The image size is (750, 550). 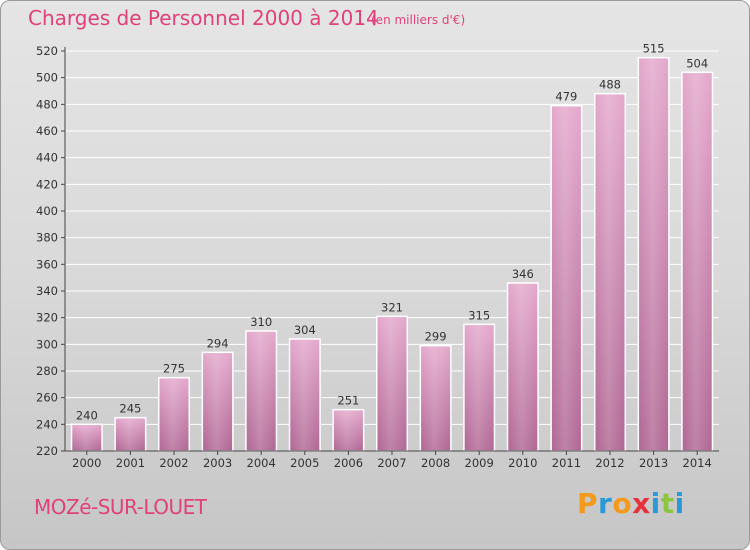 What do you see at coordinates (47, 291) in the screenshot?
I see `y-tick-label: 340` at bounding box center [47, 291].